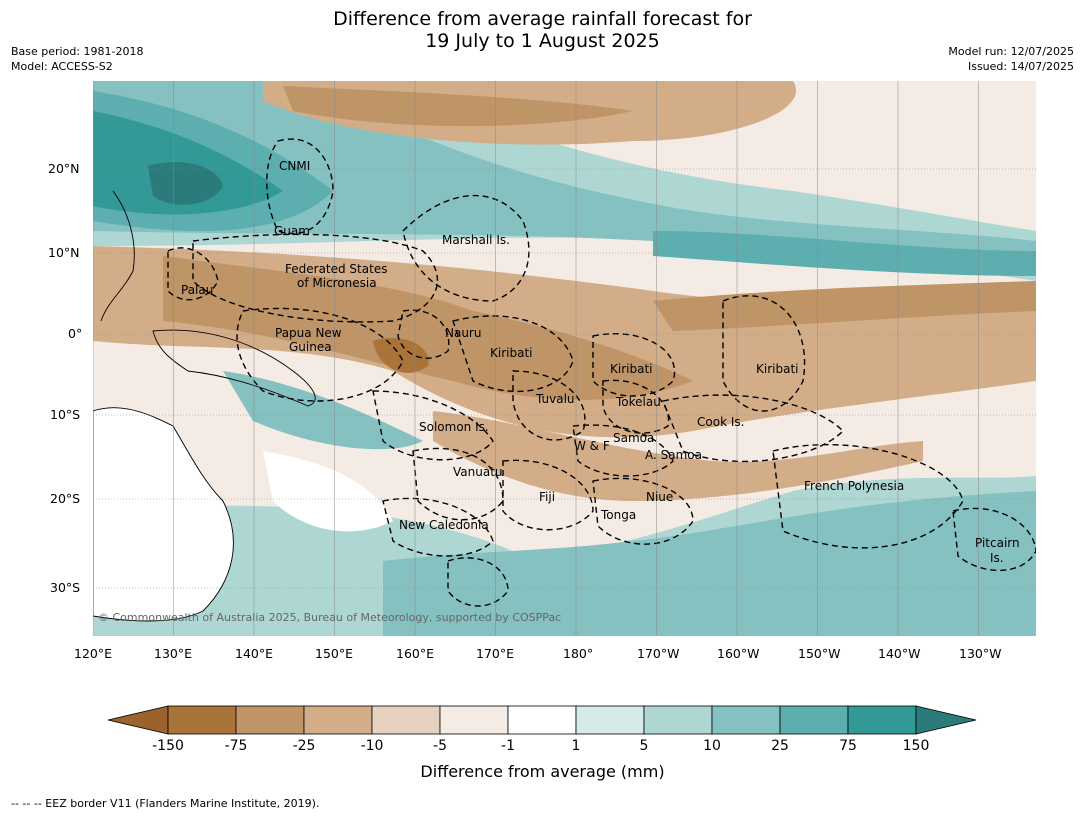  Describe the element at coordinates (478, 472) in the screenshot. I see `label-vanuatu: Vanuatu` at that location.